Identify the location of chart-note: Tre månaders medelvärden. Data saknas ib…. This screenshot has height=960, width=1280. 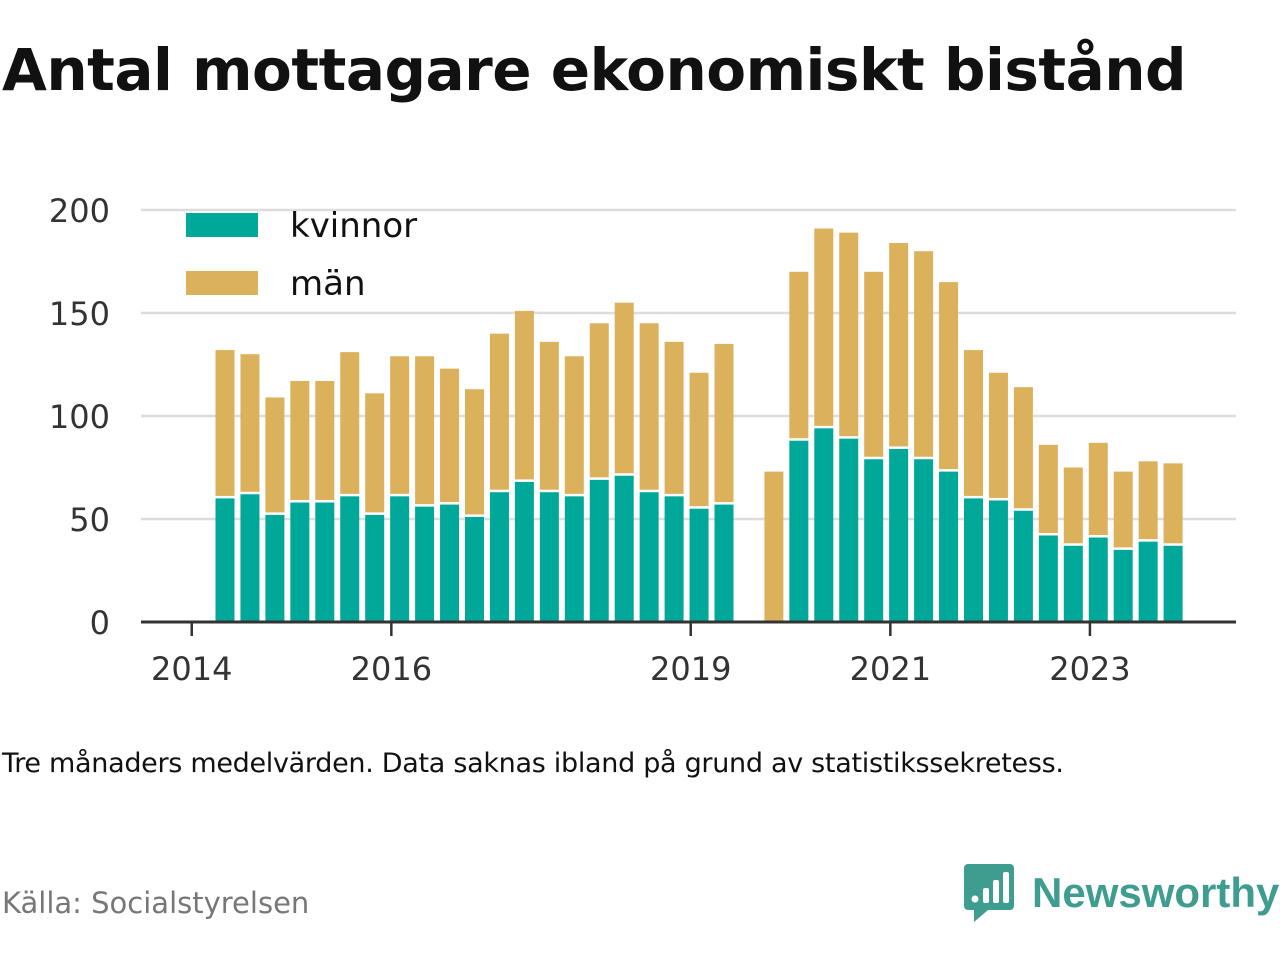
(533, 763).